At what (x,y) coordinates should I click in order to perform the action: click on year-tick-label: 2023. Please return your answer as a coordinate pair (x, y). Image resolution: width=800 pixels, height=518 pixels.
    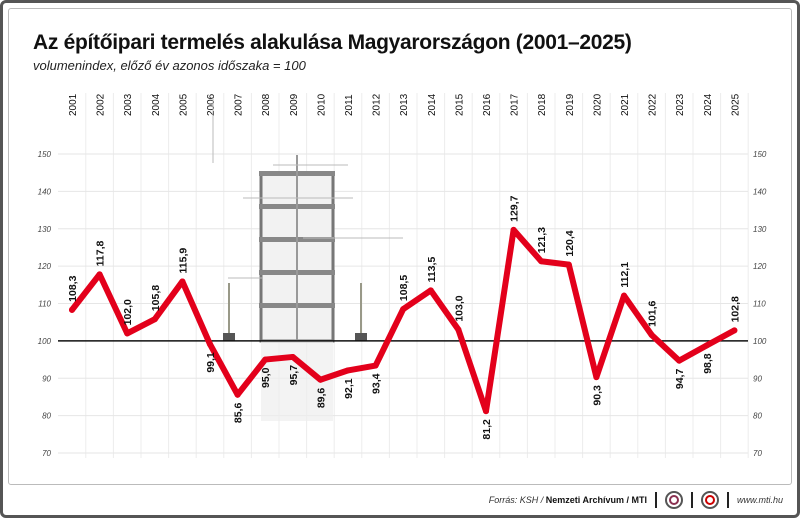
    Looking at the image, I should click on (680, 104).